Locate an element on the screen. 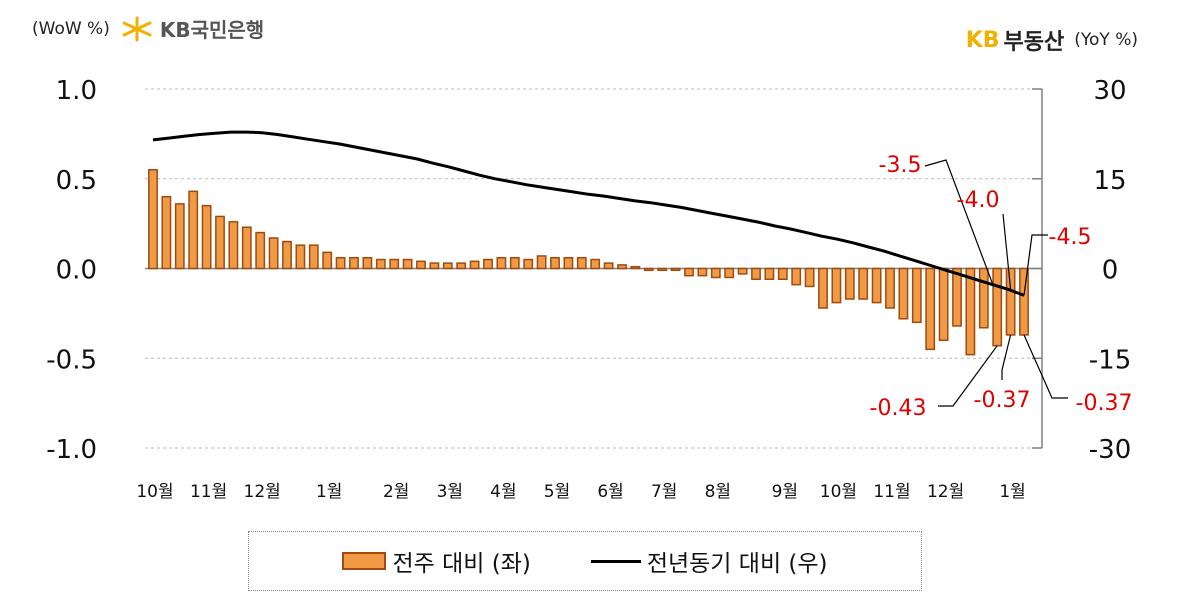  legend-item-bars: 전주 대비 (좌) is located at coordinates (436, 561).